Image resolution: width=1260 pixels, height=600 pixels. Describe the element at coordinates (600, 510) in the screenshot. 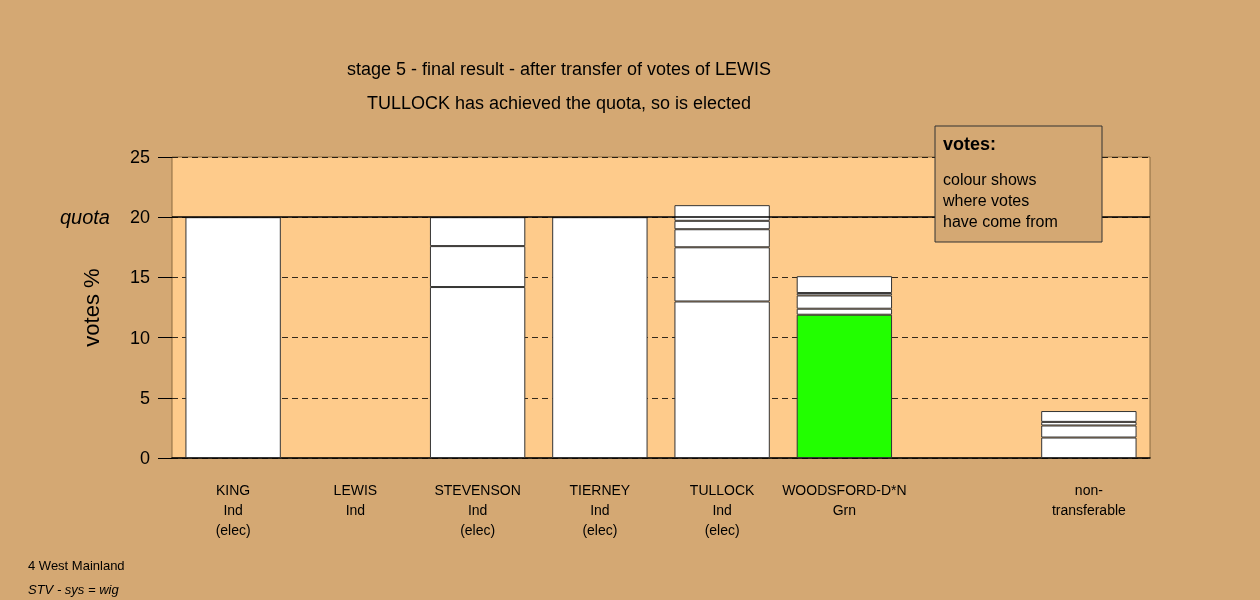

I see `x-tick-label: TIERNEY Ind (elec)` at that location.